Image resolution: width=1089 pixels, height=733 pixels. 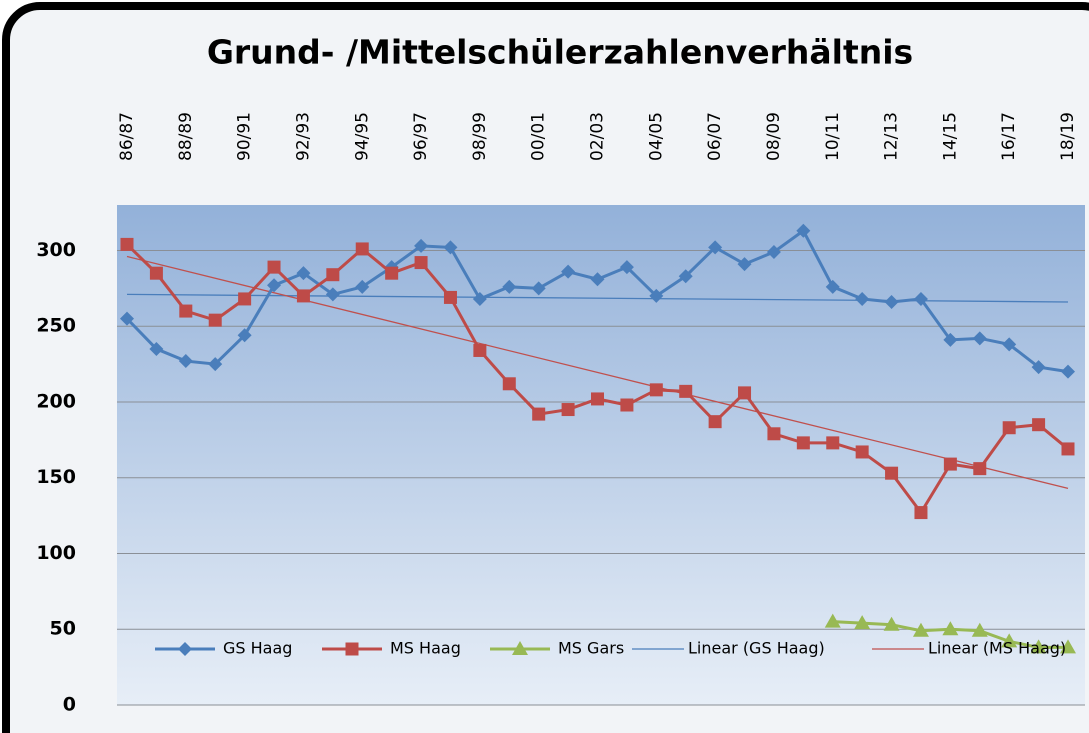 What do you see at coordinates (186, 136) in the screenshot?
I see `x-tick-label: 88/89` at bounding box center [186, 136].